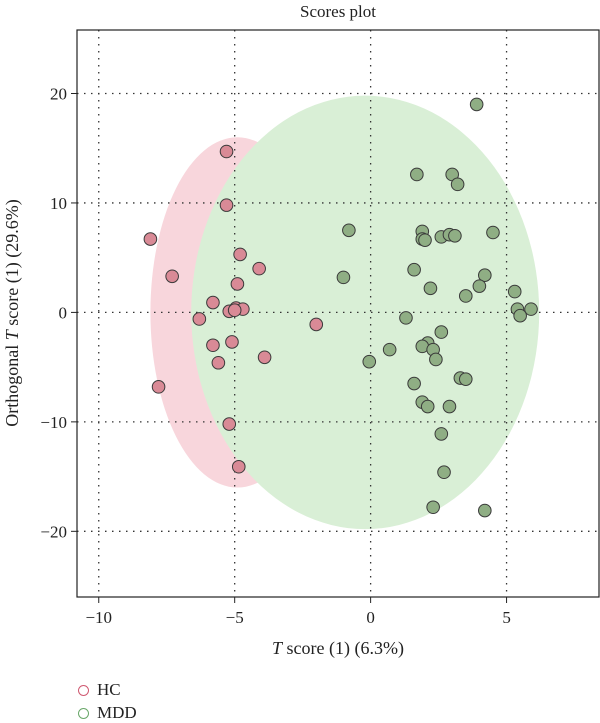 This screenshot has height=723, width=600. Describe the element at coordinates (117, 712) in the screenshot. I see `legend-label-mdd: MDD` at that location.